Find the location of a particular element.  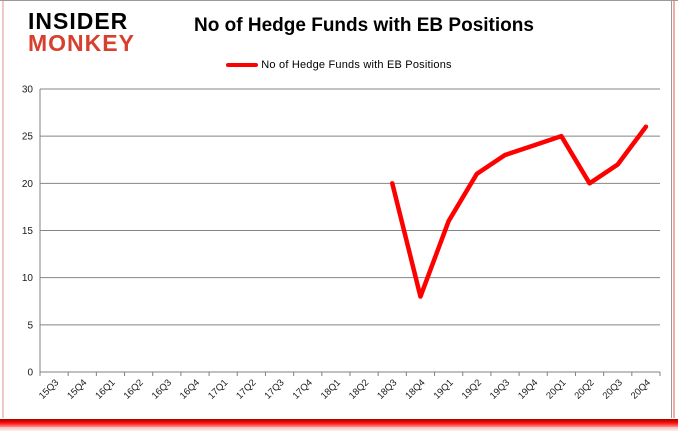

x-tick-label: 16Q1 is located at coordinates (105, 389).